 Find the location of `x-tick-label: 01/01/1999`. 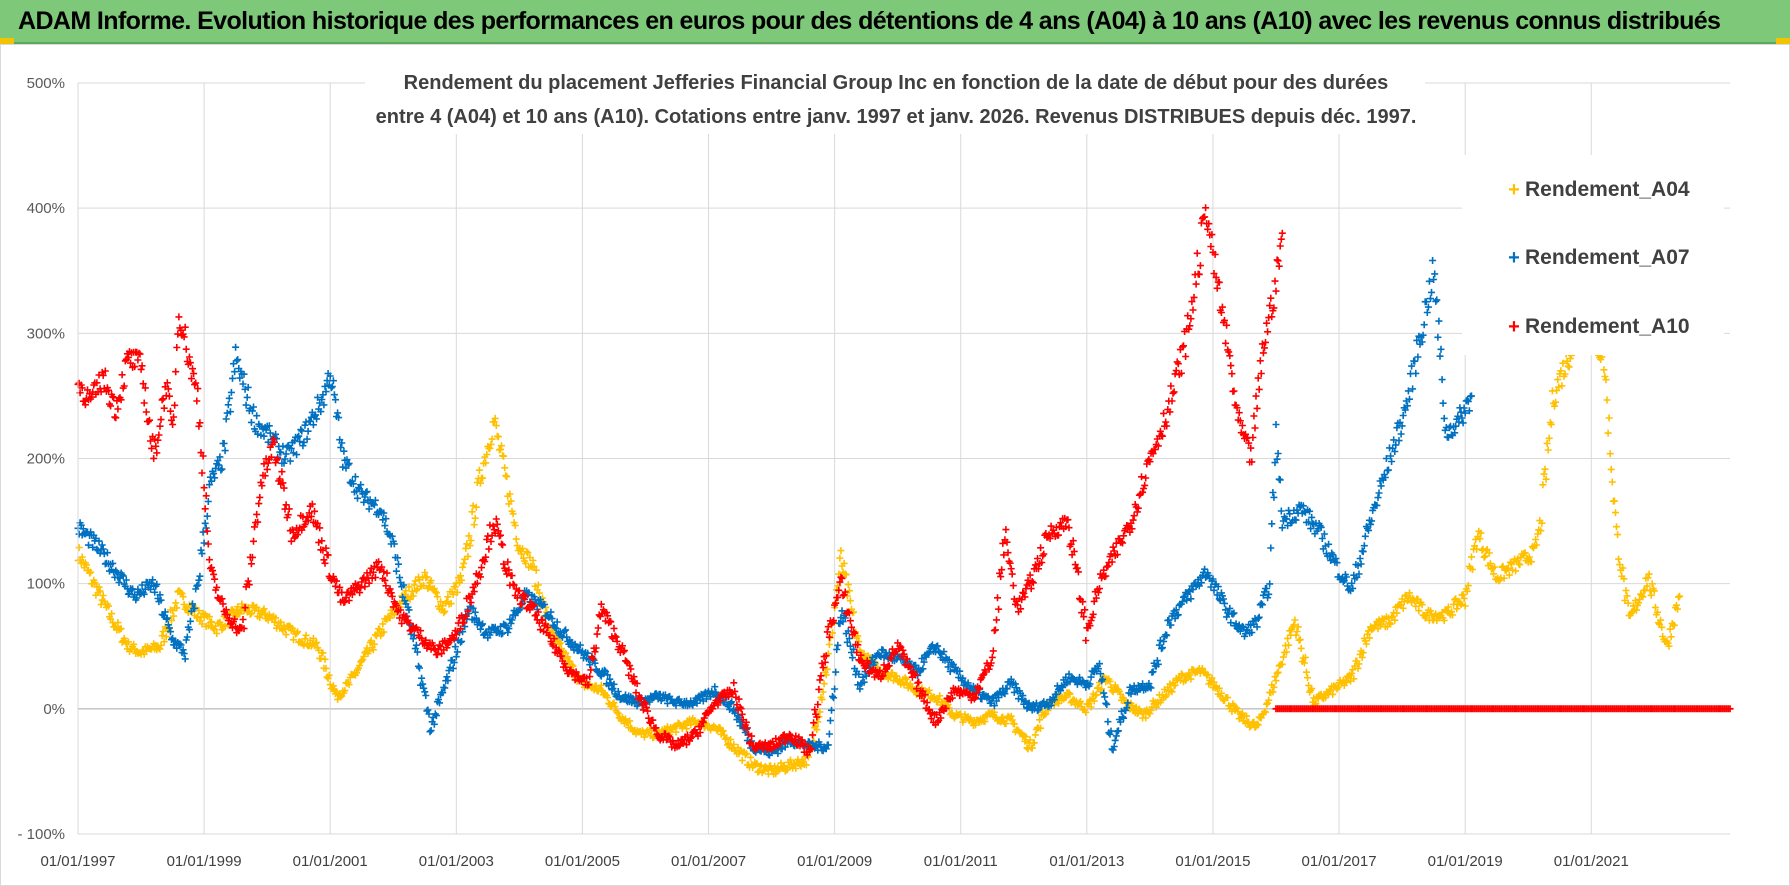

x-tick-label: 01/01/1999 is located at coordinates (204, 861).